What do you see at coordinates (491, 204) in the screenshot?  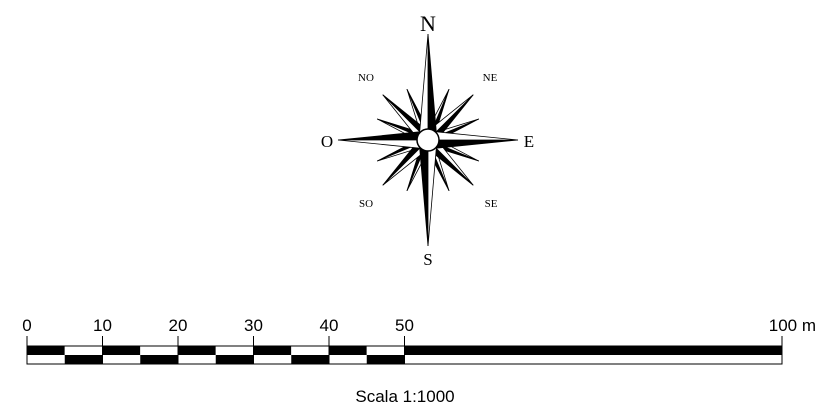 I see `compass-label-southeast: SE` at bounding box center [491, 204].